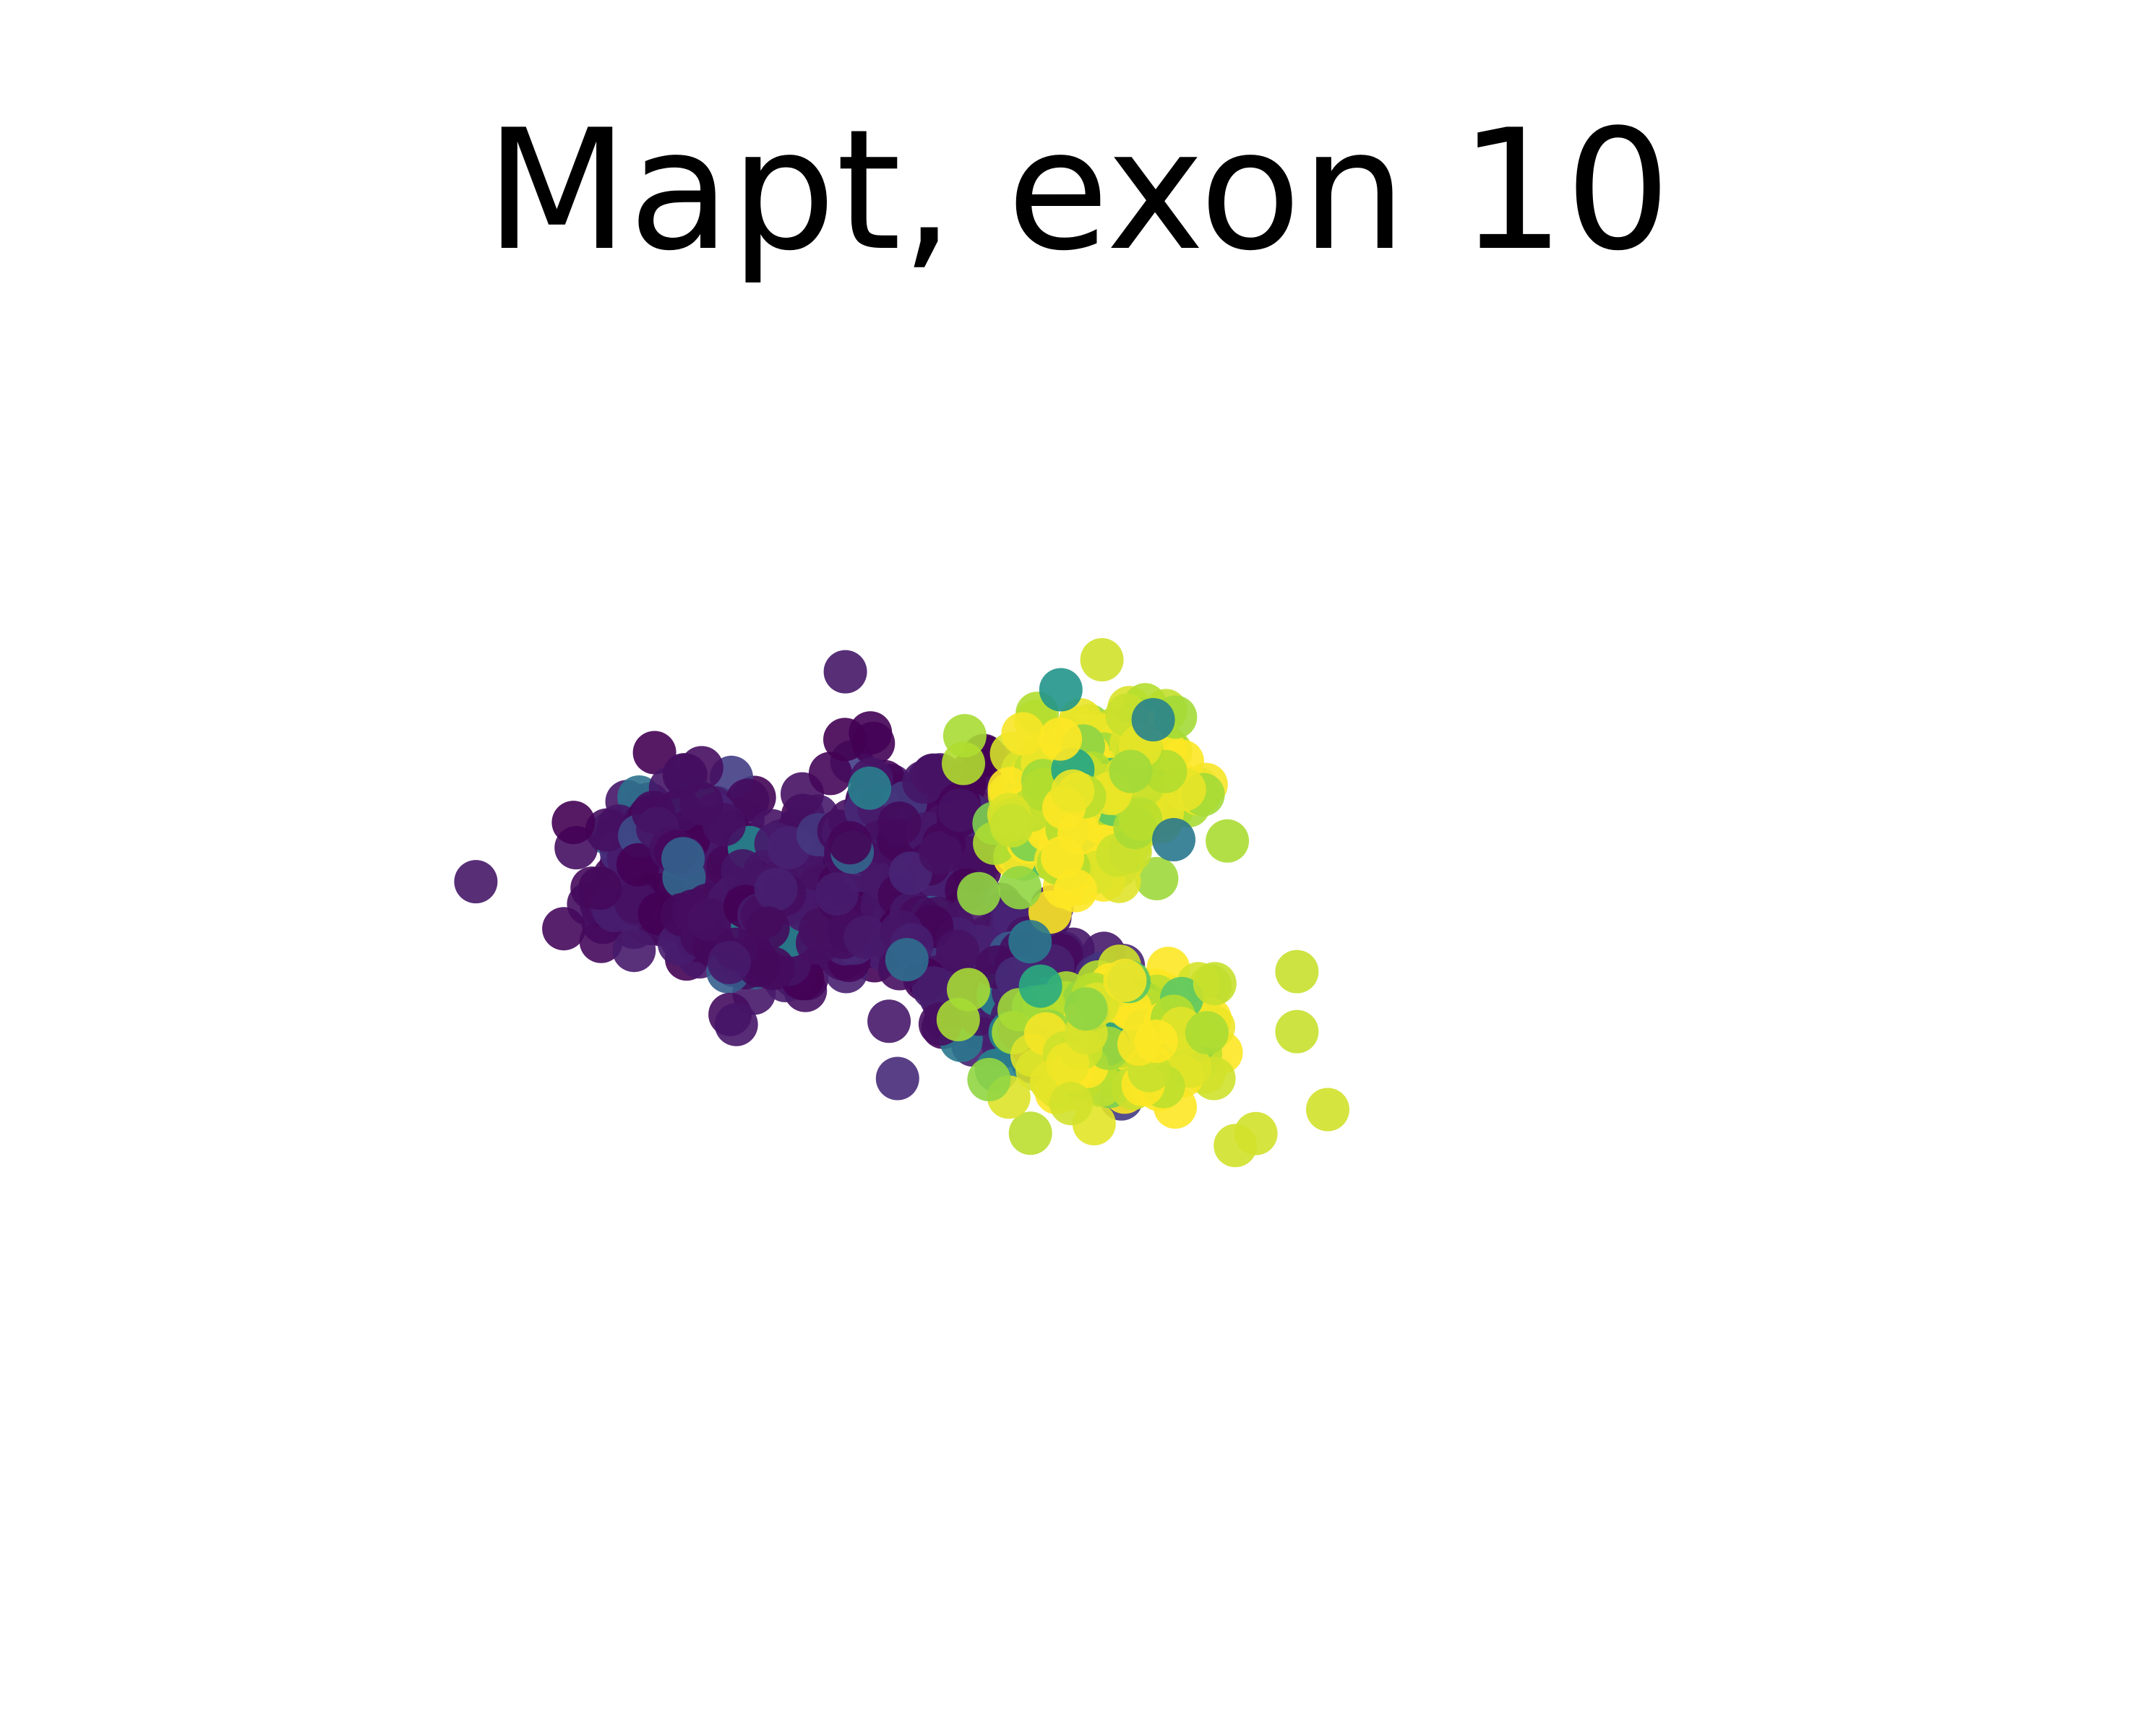 The image size is (2156, 1735). Describe the element at coordinates (1078, 191) in the screenshot. I see `chart-title: Mapt, exon 10` at that location.